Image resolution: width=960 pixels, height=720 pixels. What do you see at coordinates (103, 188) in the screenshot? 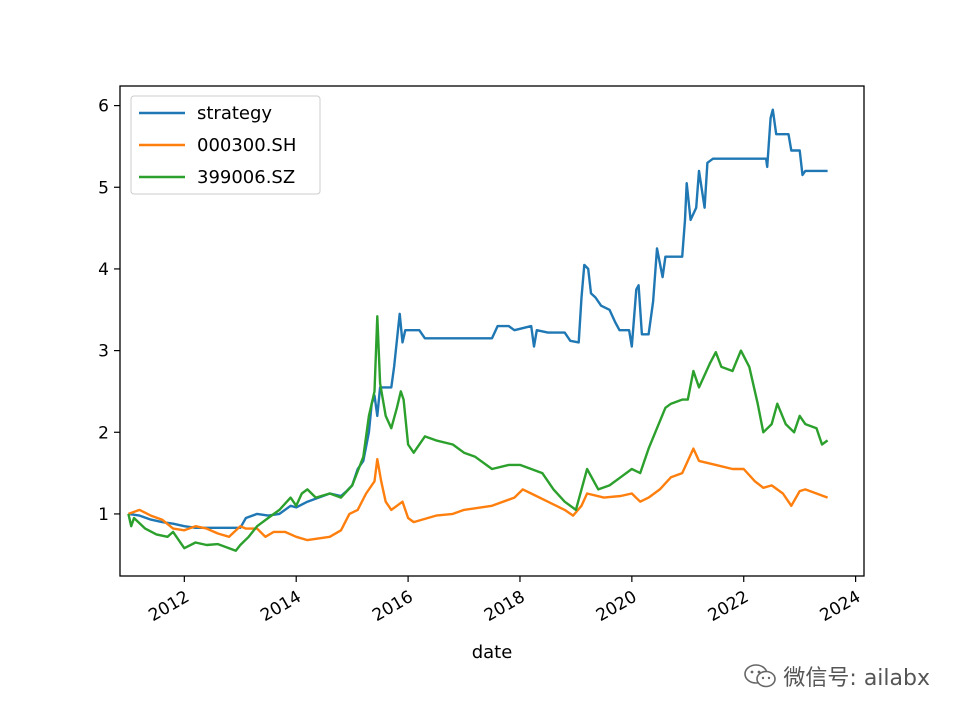
I see `y-tick-label: 5` at bounding box center [103, 188].